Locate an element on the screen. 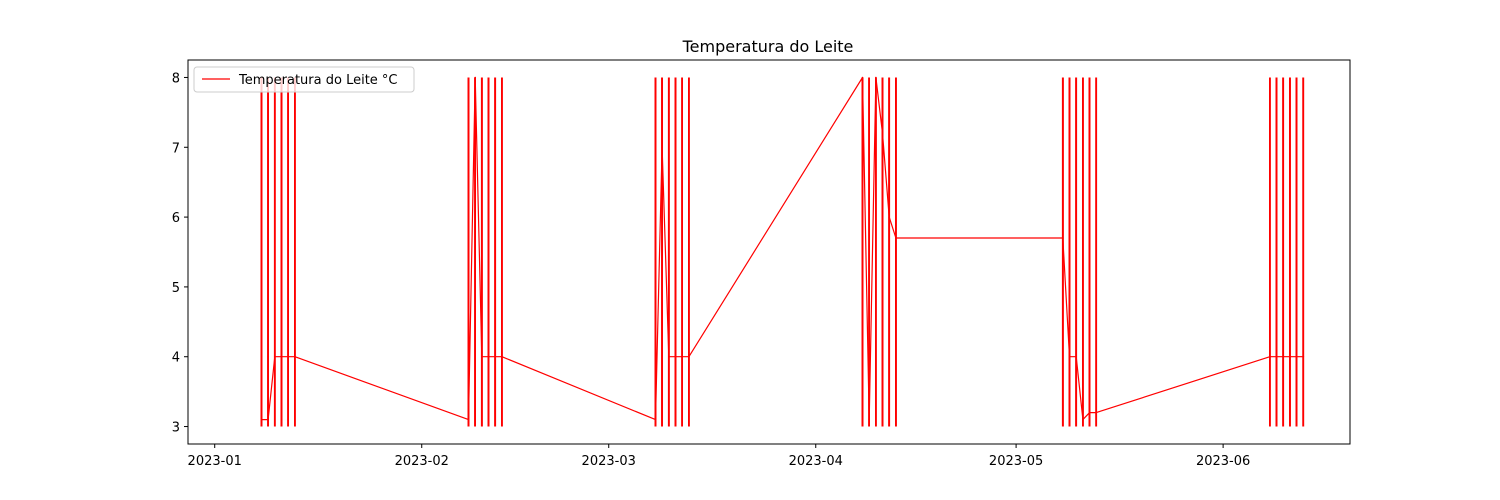  x-tick-label: 2023-06 is located at coordinates (1223, 461).